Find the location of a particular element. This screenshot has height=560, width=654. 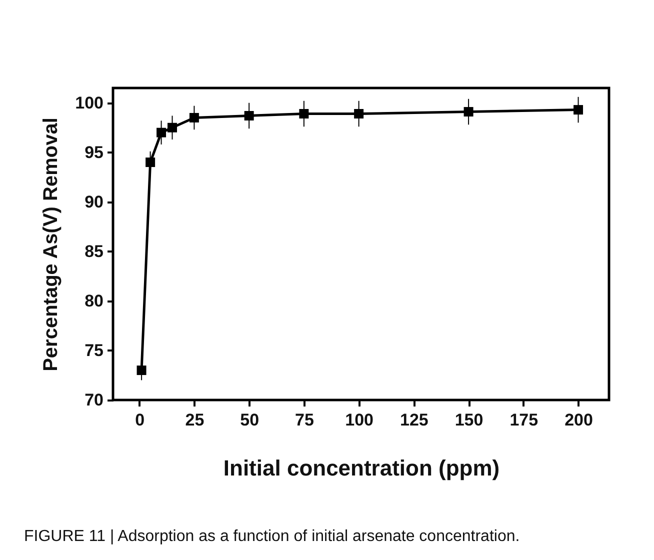

caption: FIGURE 11 | Adsorption as a function of initial arsenate concentration. is located at coordinates (272, 537).